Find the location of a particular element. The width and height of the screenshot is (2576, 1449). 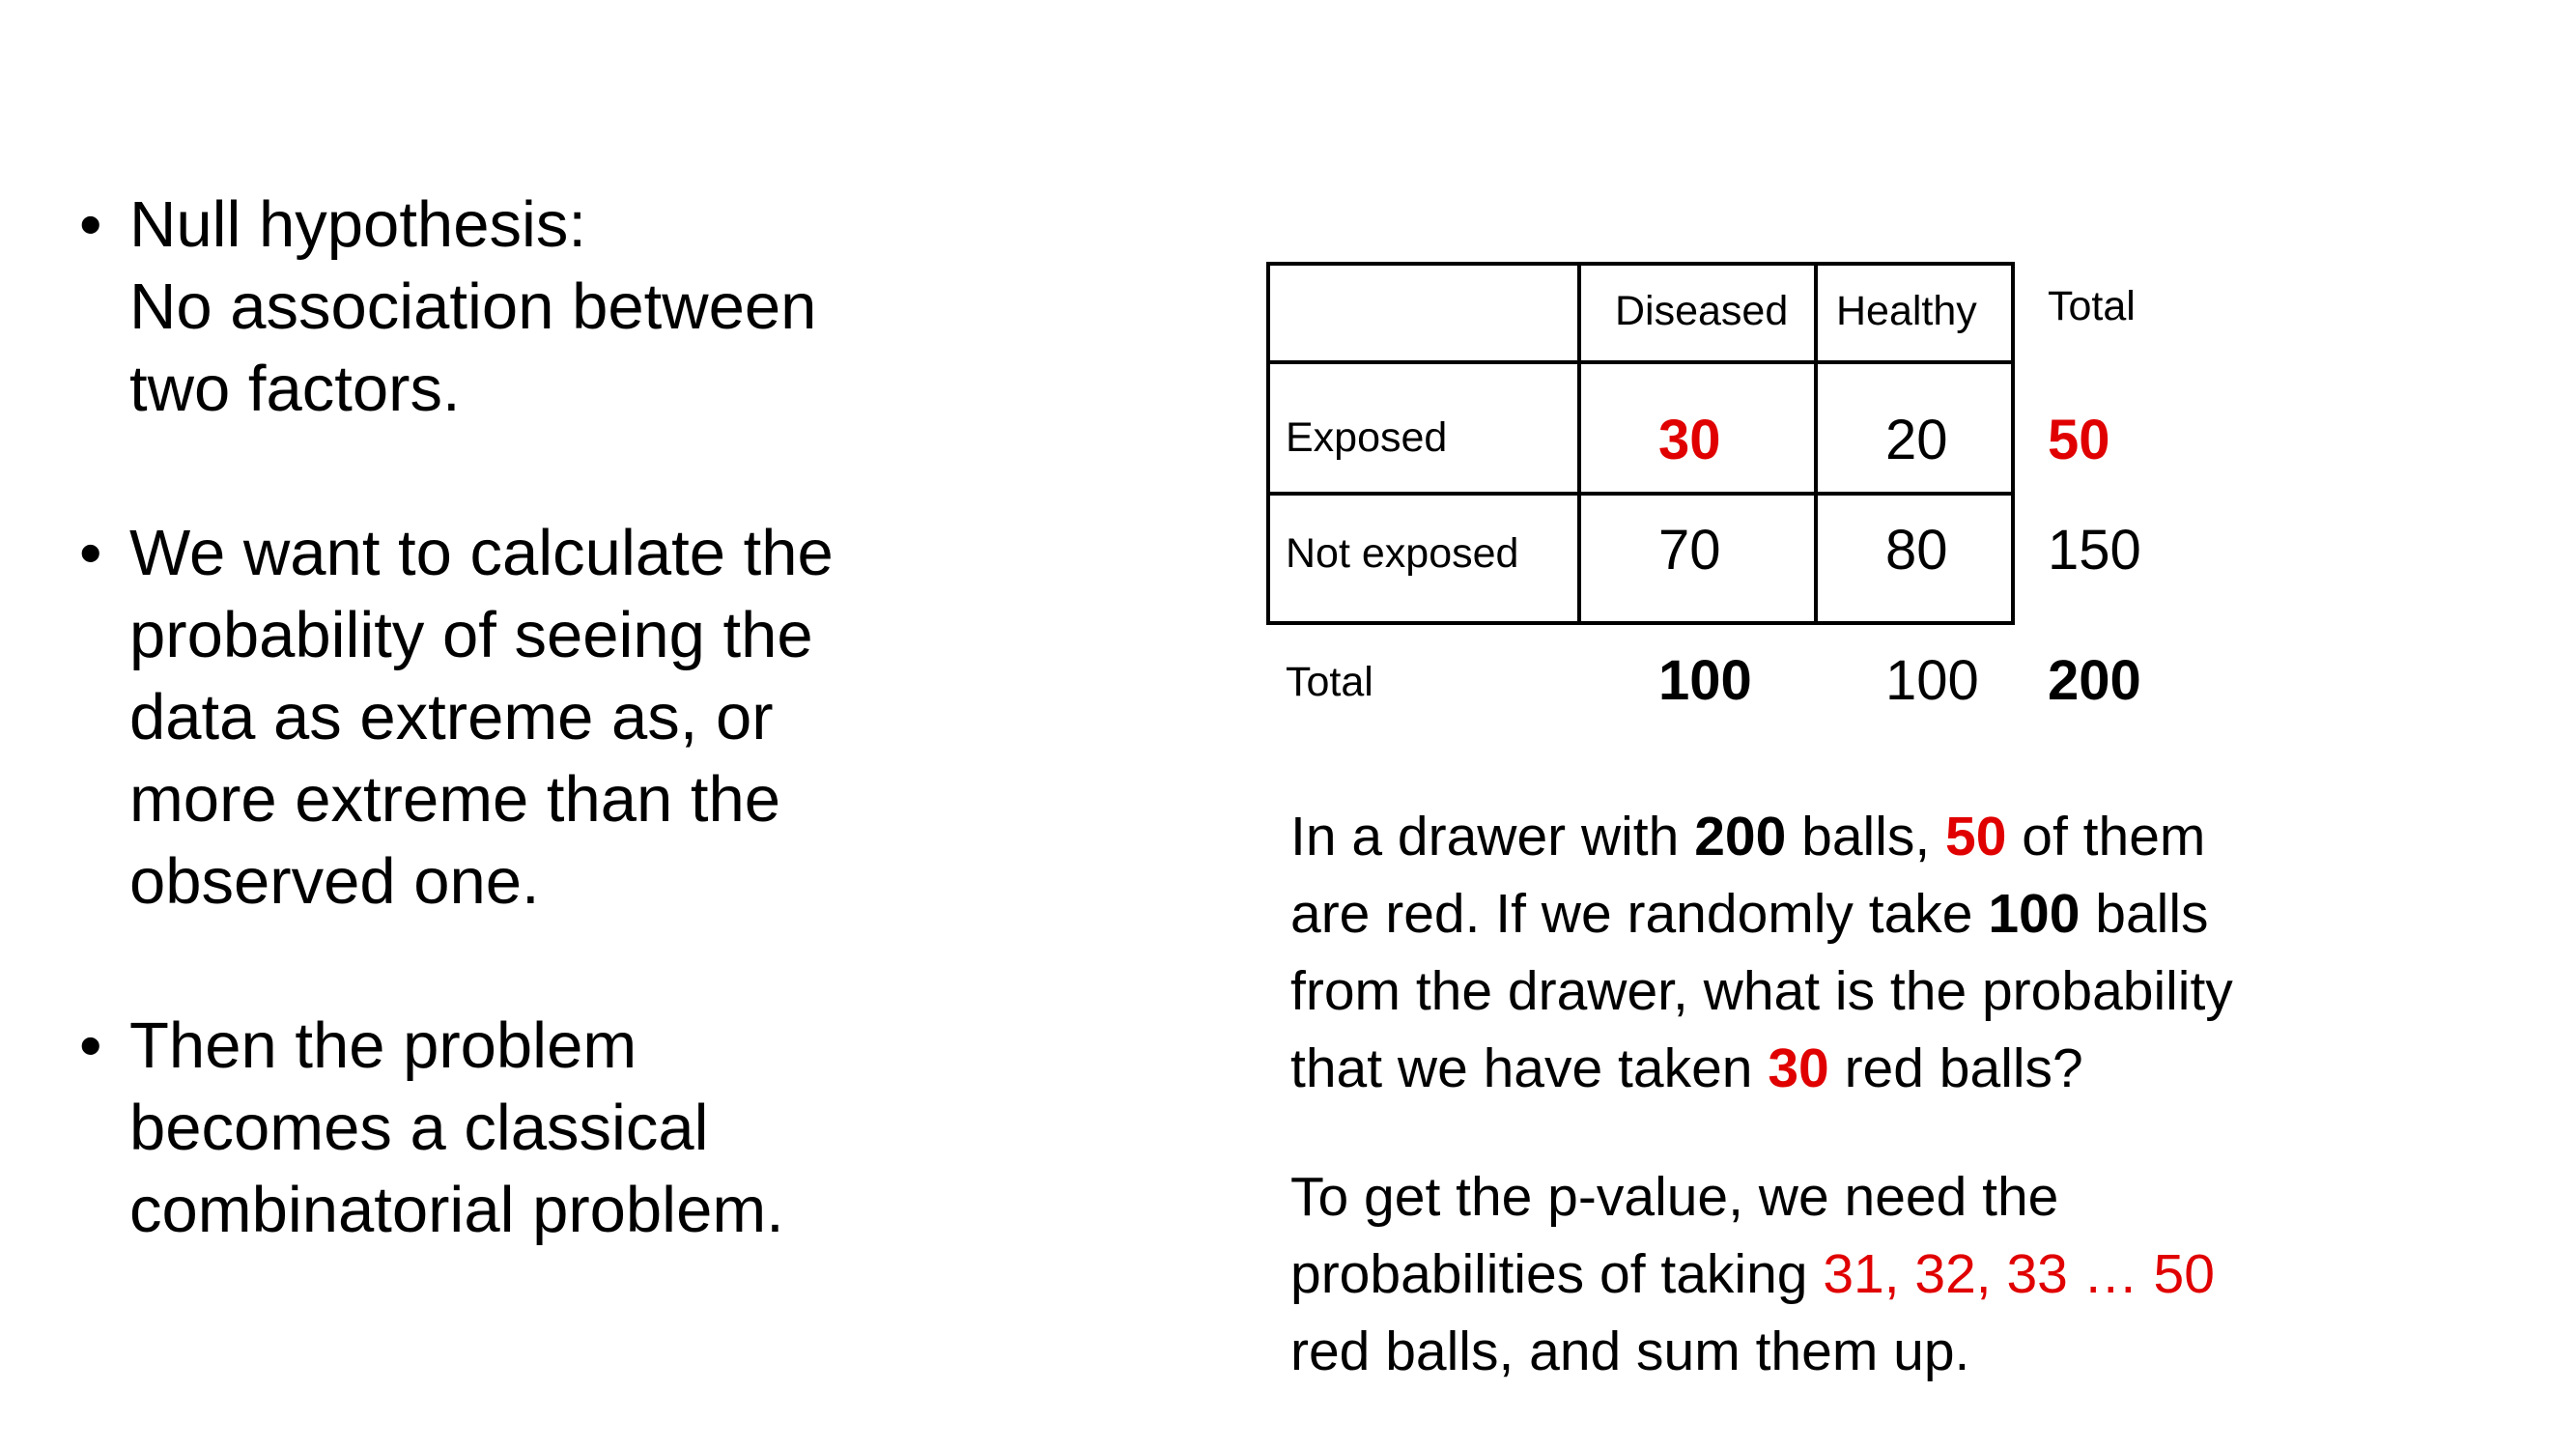

paragraph-line: that we have taken 30 red balls? is located at coordinates (1761, 1068).